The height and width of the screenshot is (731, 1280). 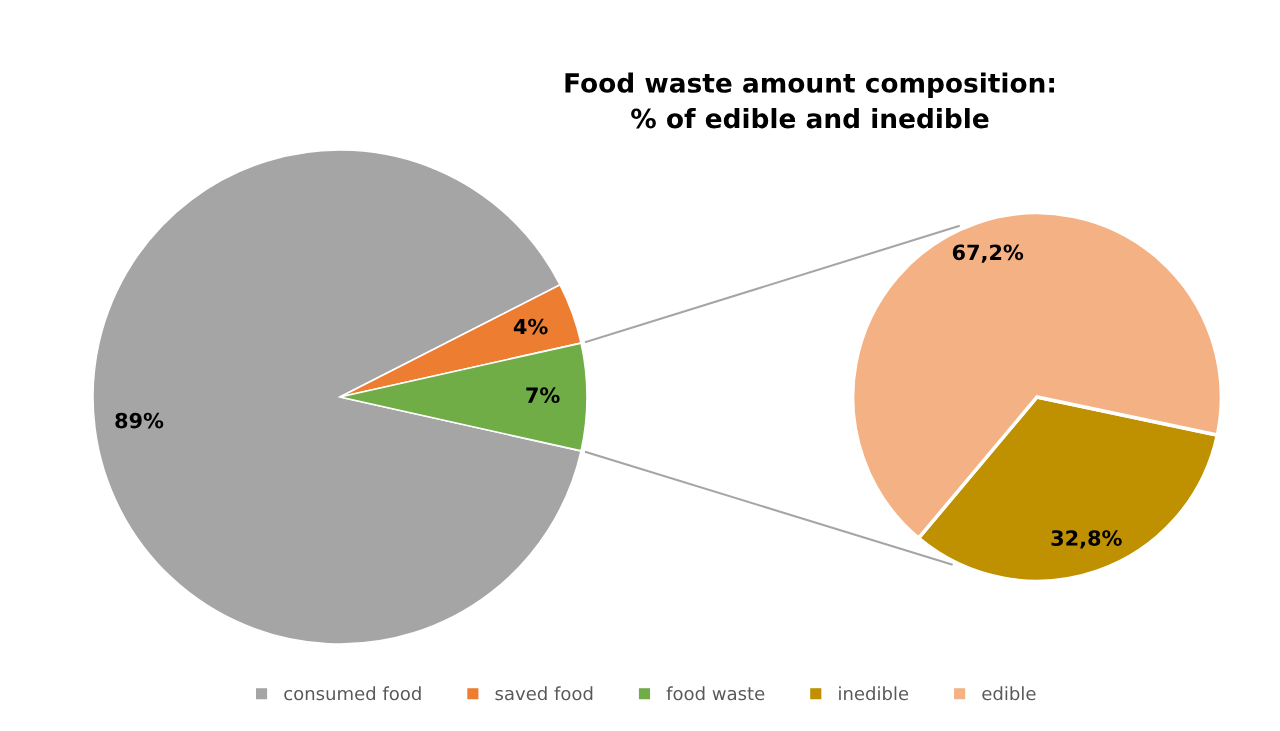 What do you see at coordinates (543, 395) in the screenshot?
I see `data-label: 7%` at bounding box center [543, 395].